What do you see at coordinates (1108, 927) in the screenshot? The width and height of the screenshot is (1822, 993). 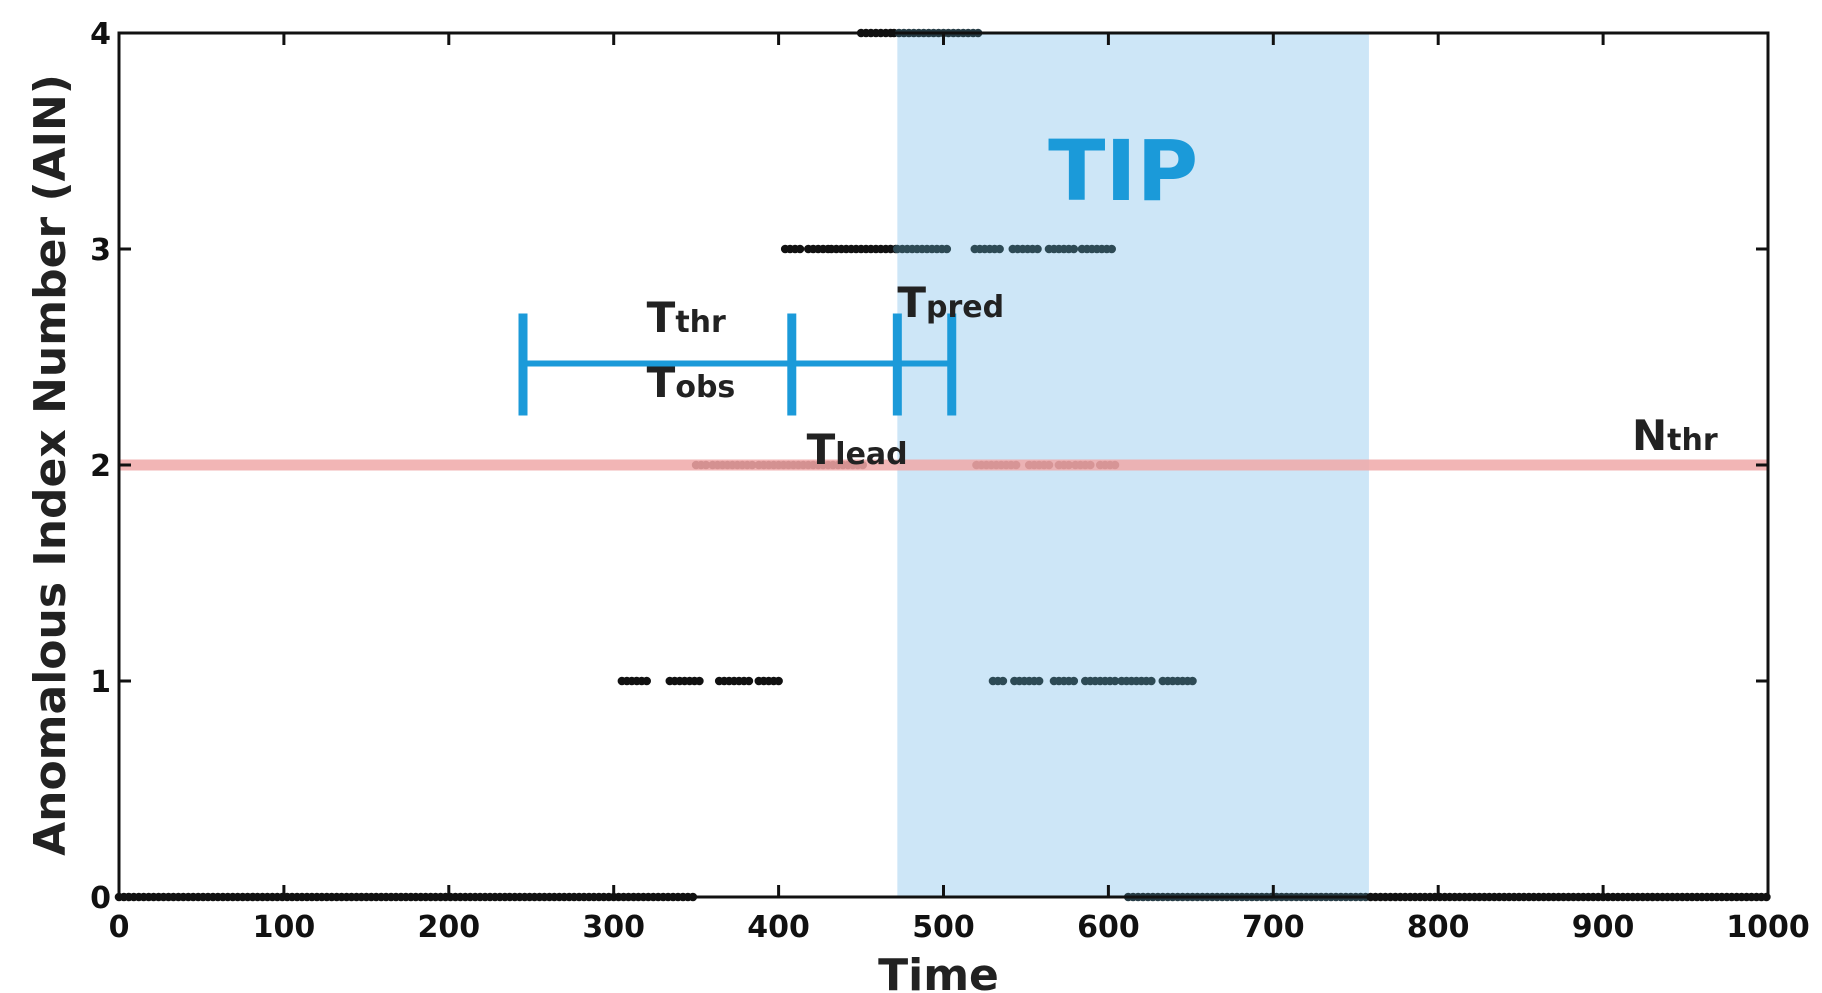 I see `x-tick-label: 600` at bounding box center [1108, 927].